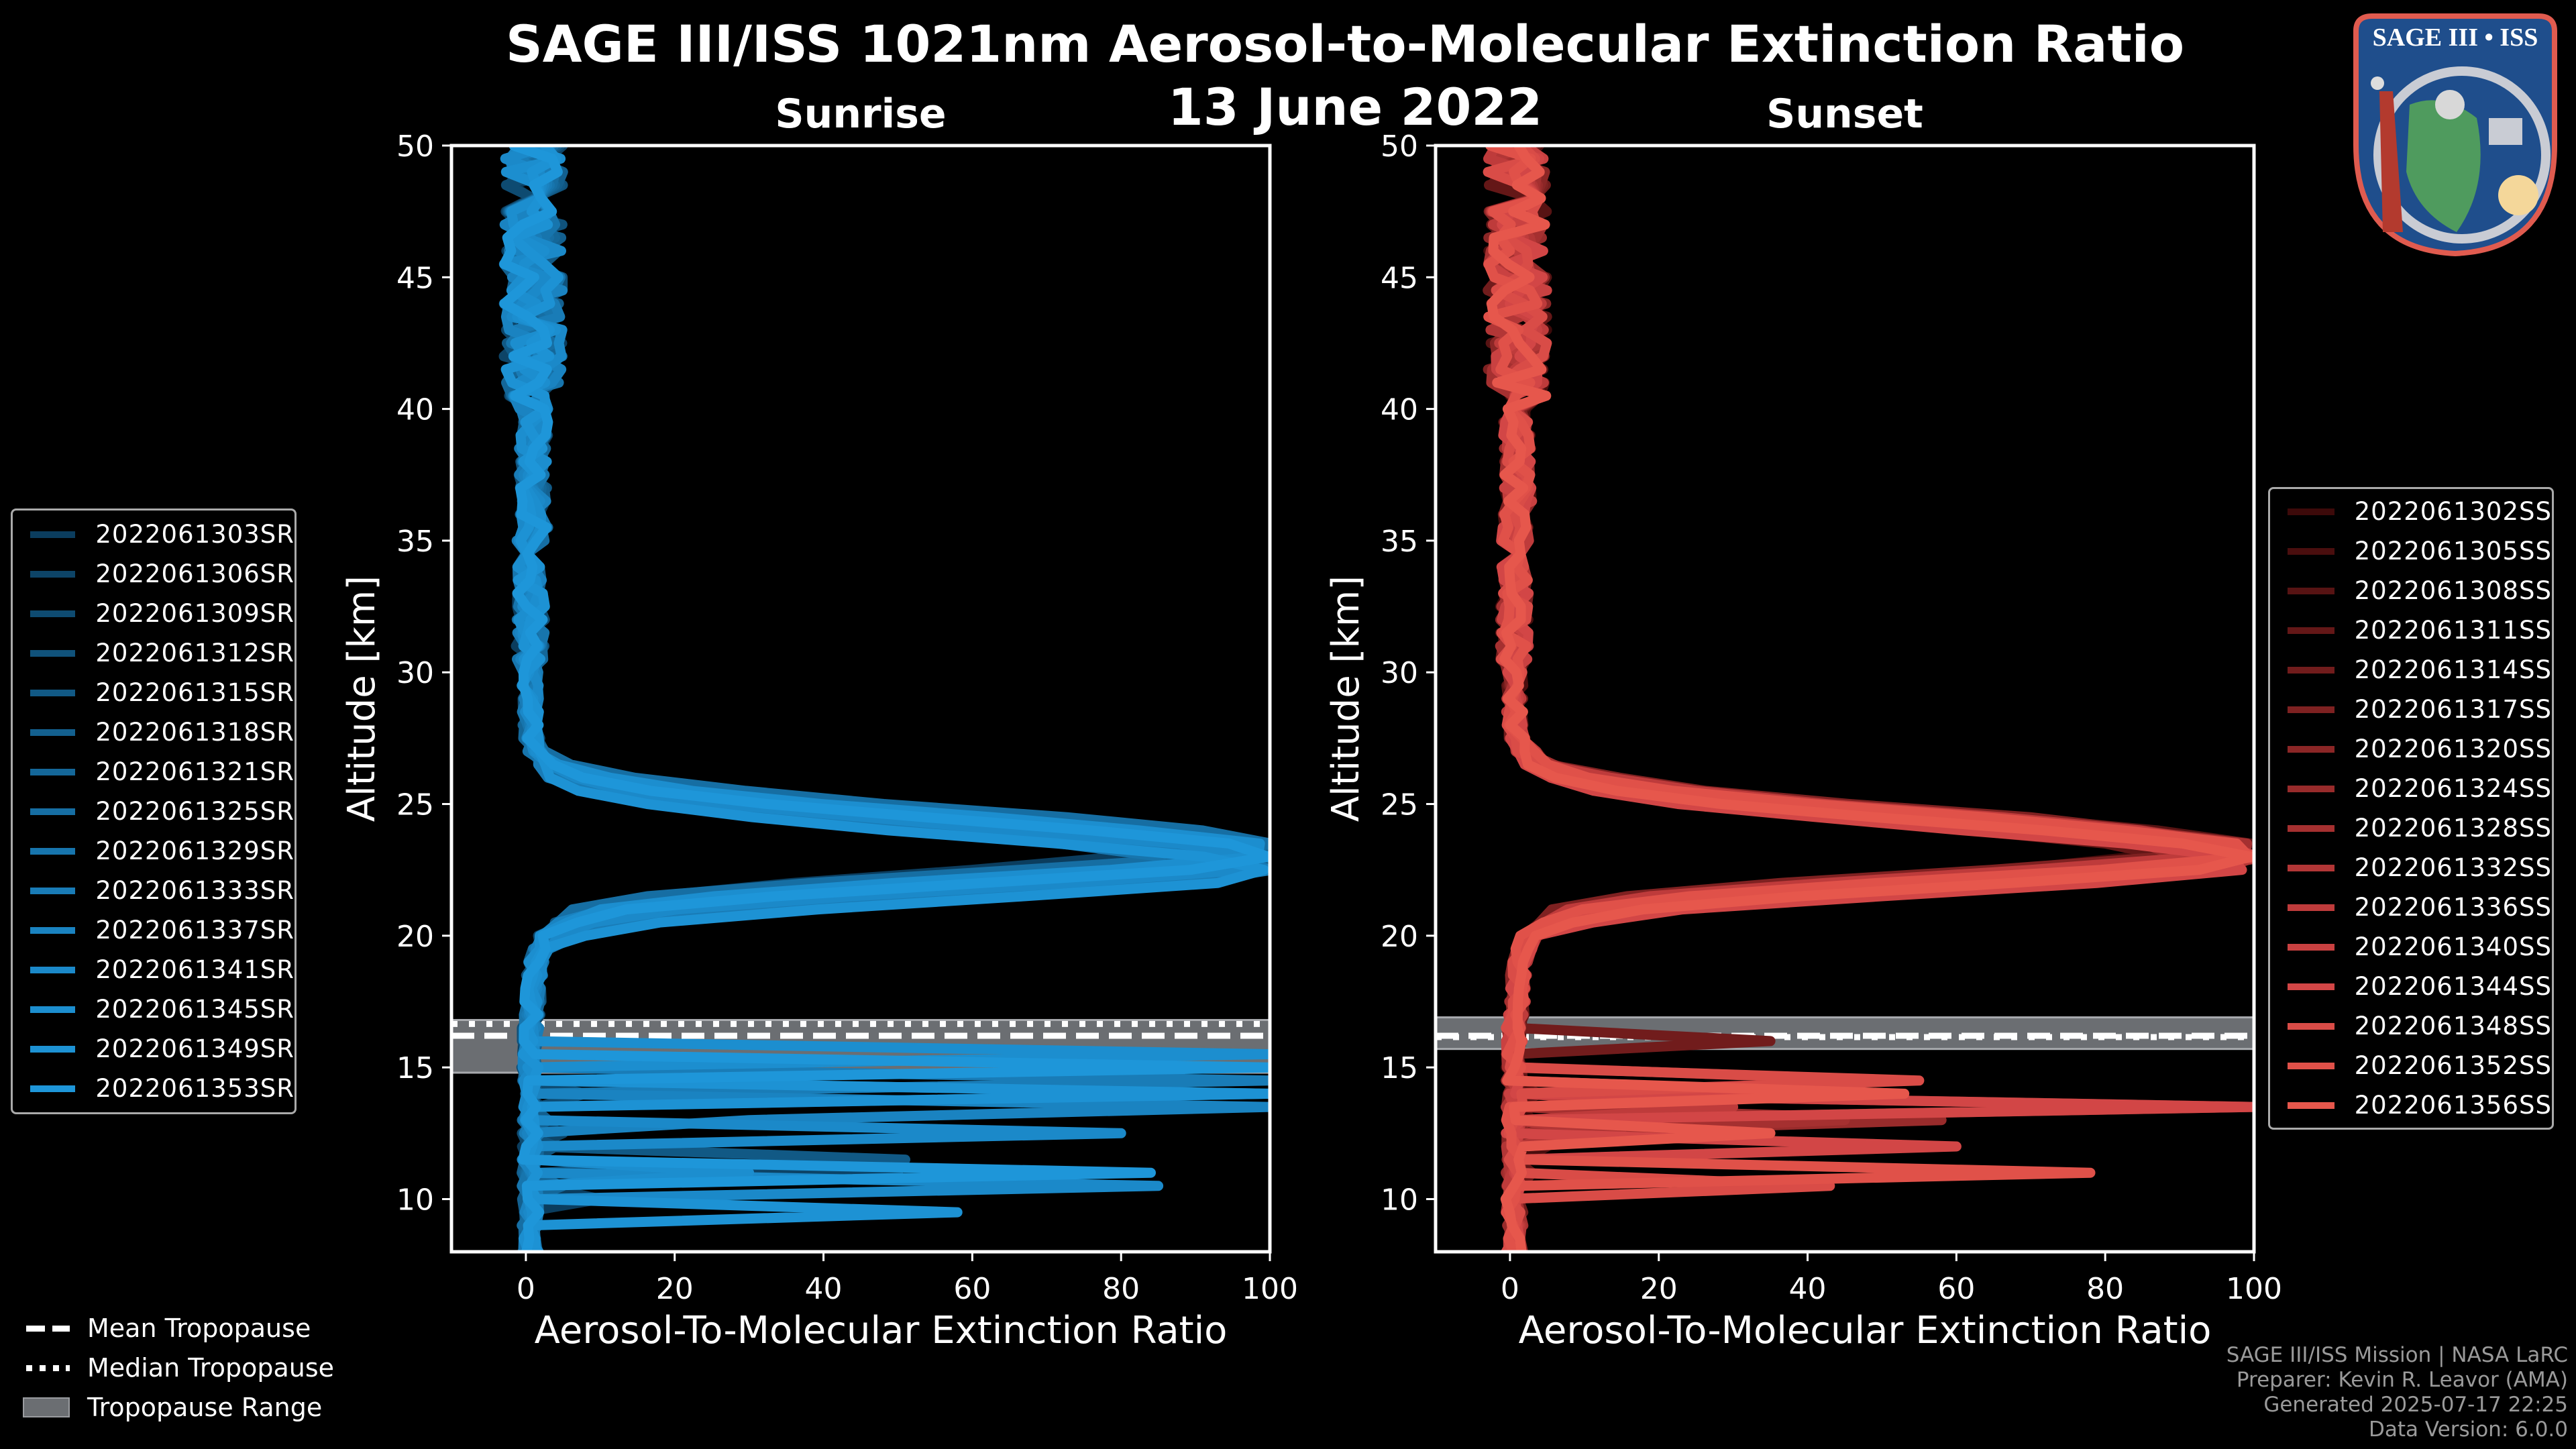 This screenshot has height=1449, width=2576. I want to click on legend-item: 2022061305SS, so click(2411, 551).